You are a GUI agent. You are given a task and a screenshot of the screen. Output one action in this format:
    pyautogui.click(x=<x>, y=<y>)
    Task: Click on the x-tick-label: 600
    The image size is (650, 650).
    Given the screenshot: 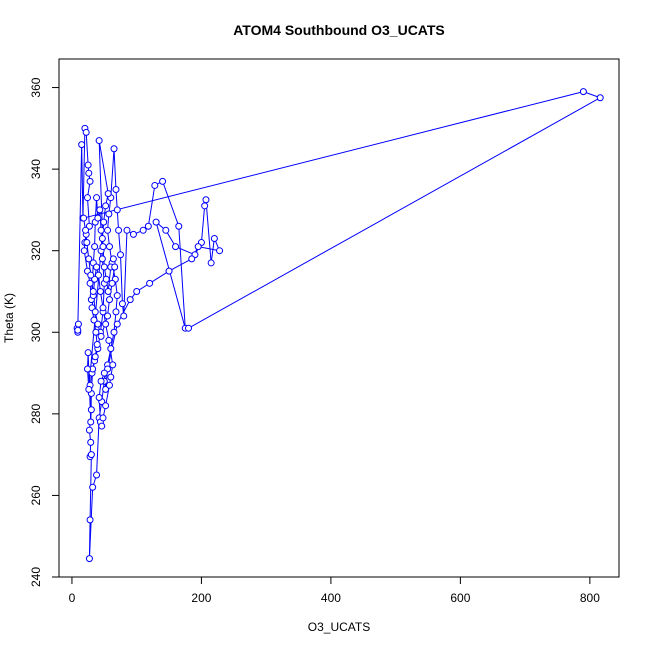 What is the action you would take?
    pyautogui.click(x=460, y=598)
    